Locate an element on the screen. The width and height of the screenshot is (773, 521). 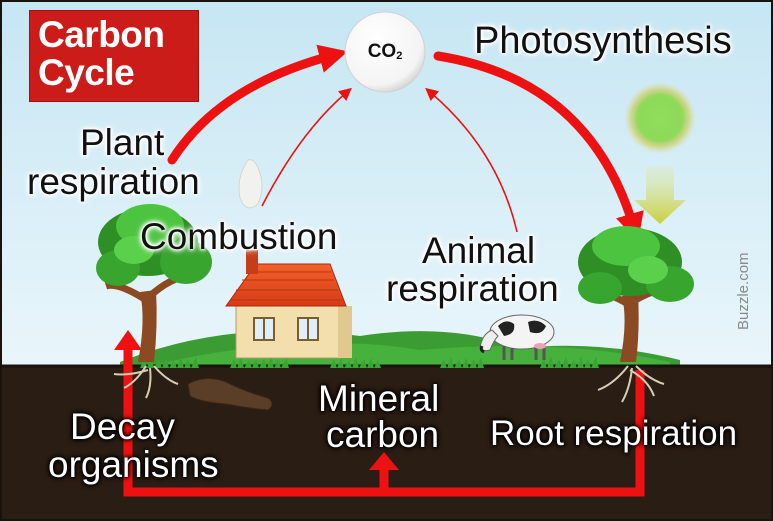
title-line-1: Carbon is located at coordinates (101, 34).